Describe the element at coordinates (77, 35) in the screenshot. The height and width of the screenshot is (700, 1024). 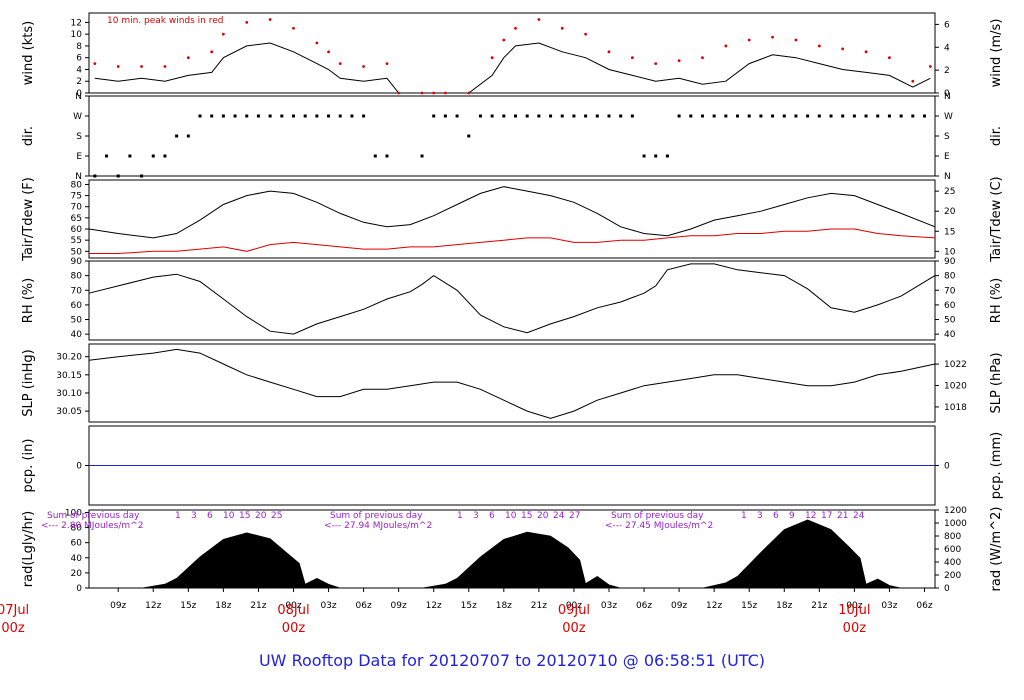
I see `ytick-label-left-wind: 10` at that location.